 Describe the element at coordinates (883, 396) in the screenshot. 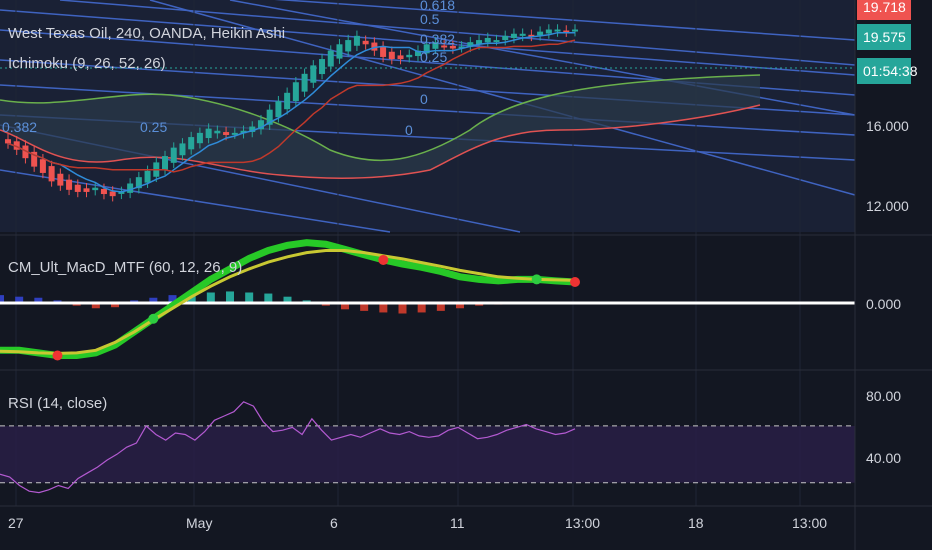

I see `y-tick-label: 80.00` at that location.